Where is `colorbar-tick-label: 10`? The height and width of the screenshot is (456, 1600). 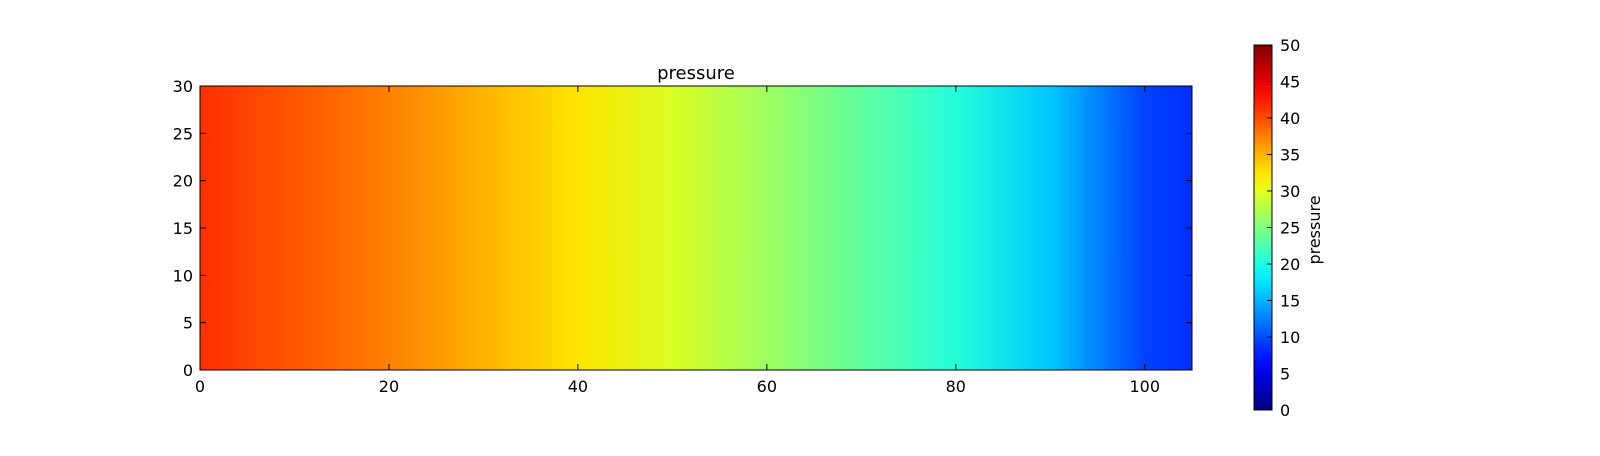
colorbar-tick-label: 10 is located at coordinates (1290, 337).